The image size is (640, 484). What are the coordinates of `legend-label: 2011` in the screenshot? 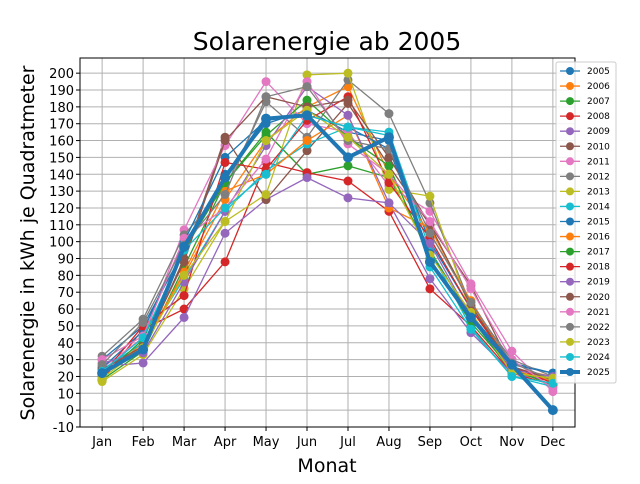 It's located at (598, 162).